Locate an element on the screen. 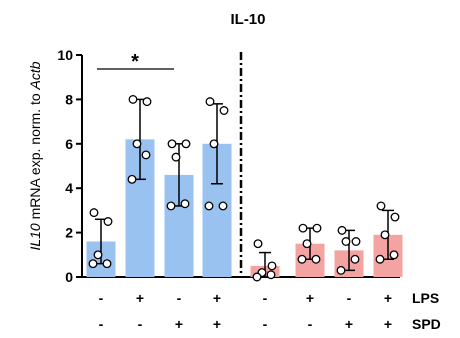  significance-star: * is located at coordinates (135, 62).